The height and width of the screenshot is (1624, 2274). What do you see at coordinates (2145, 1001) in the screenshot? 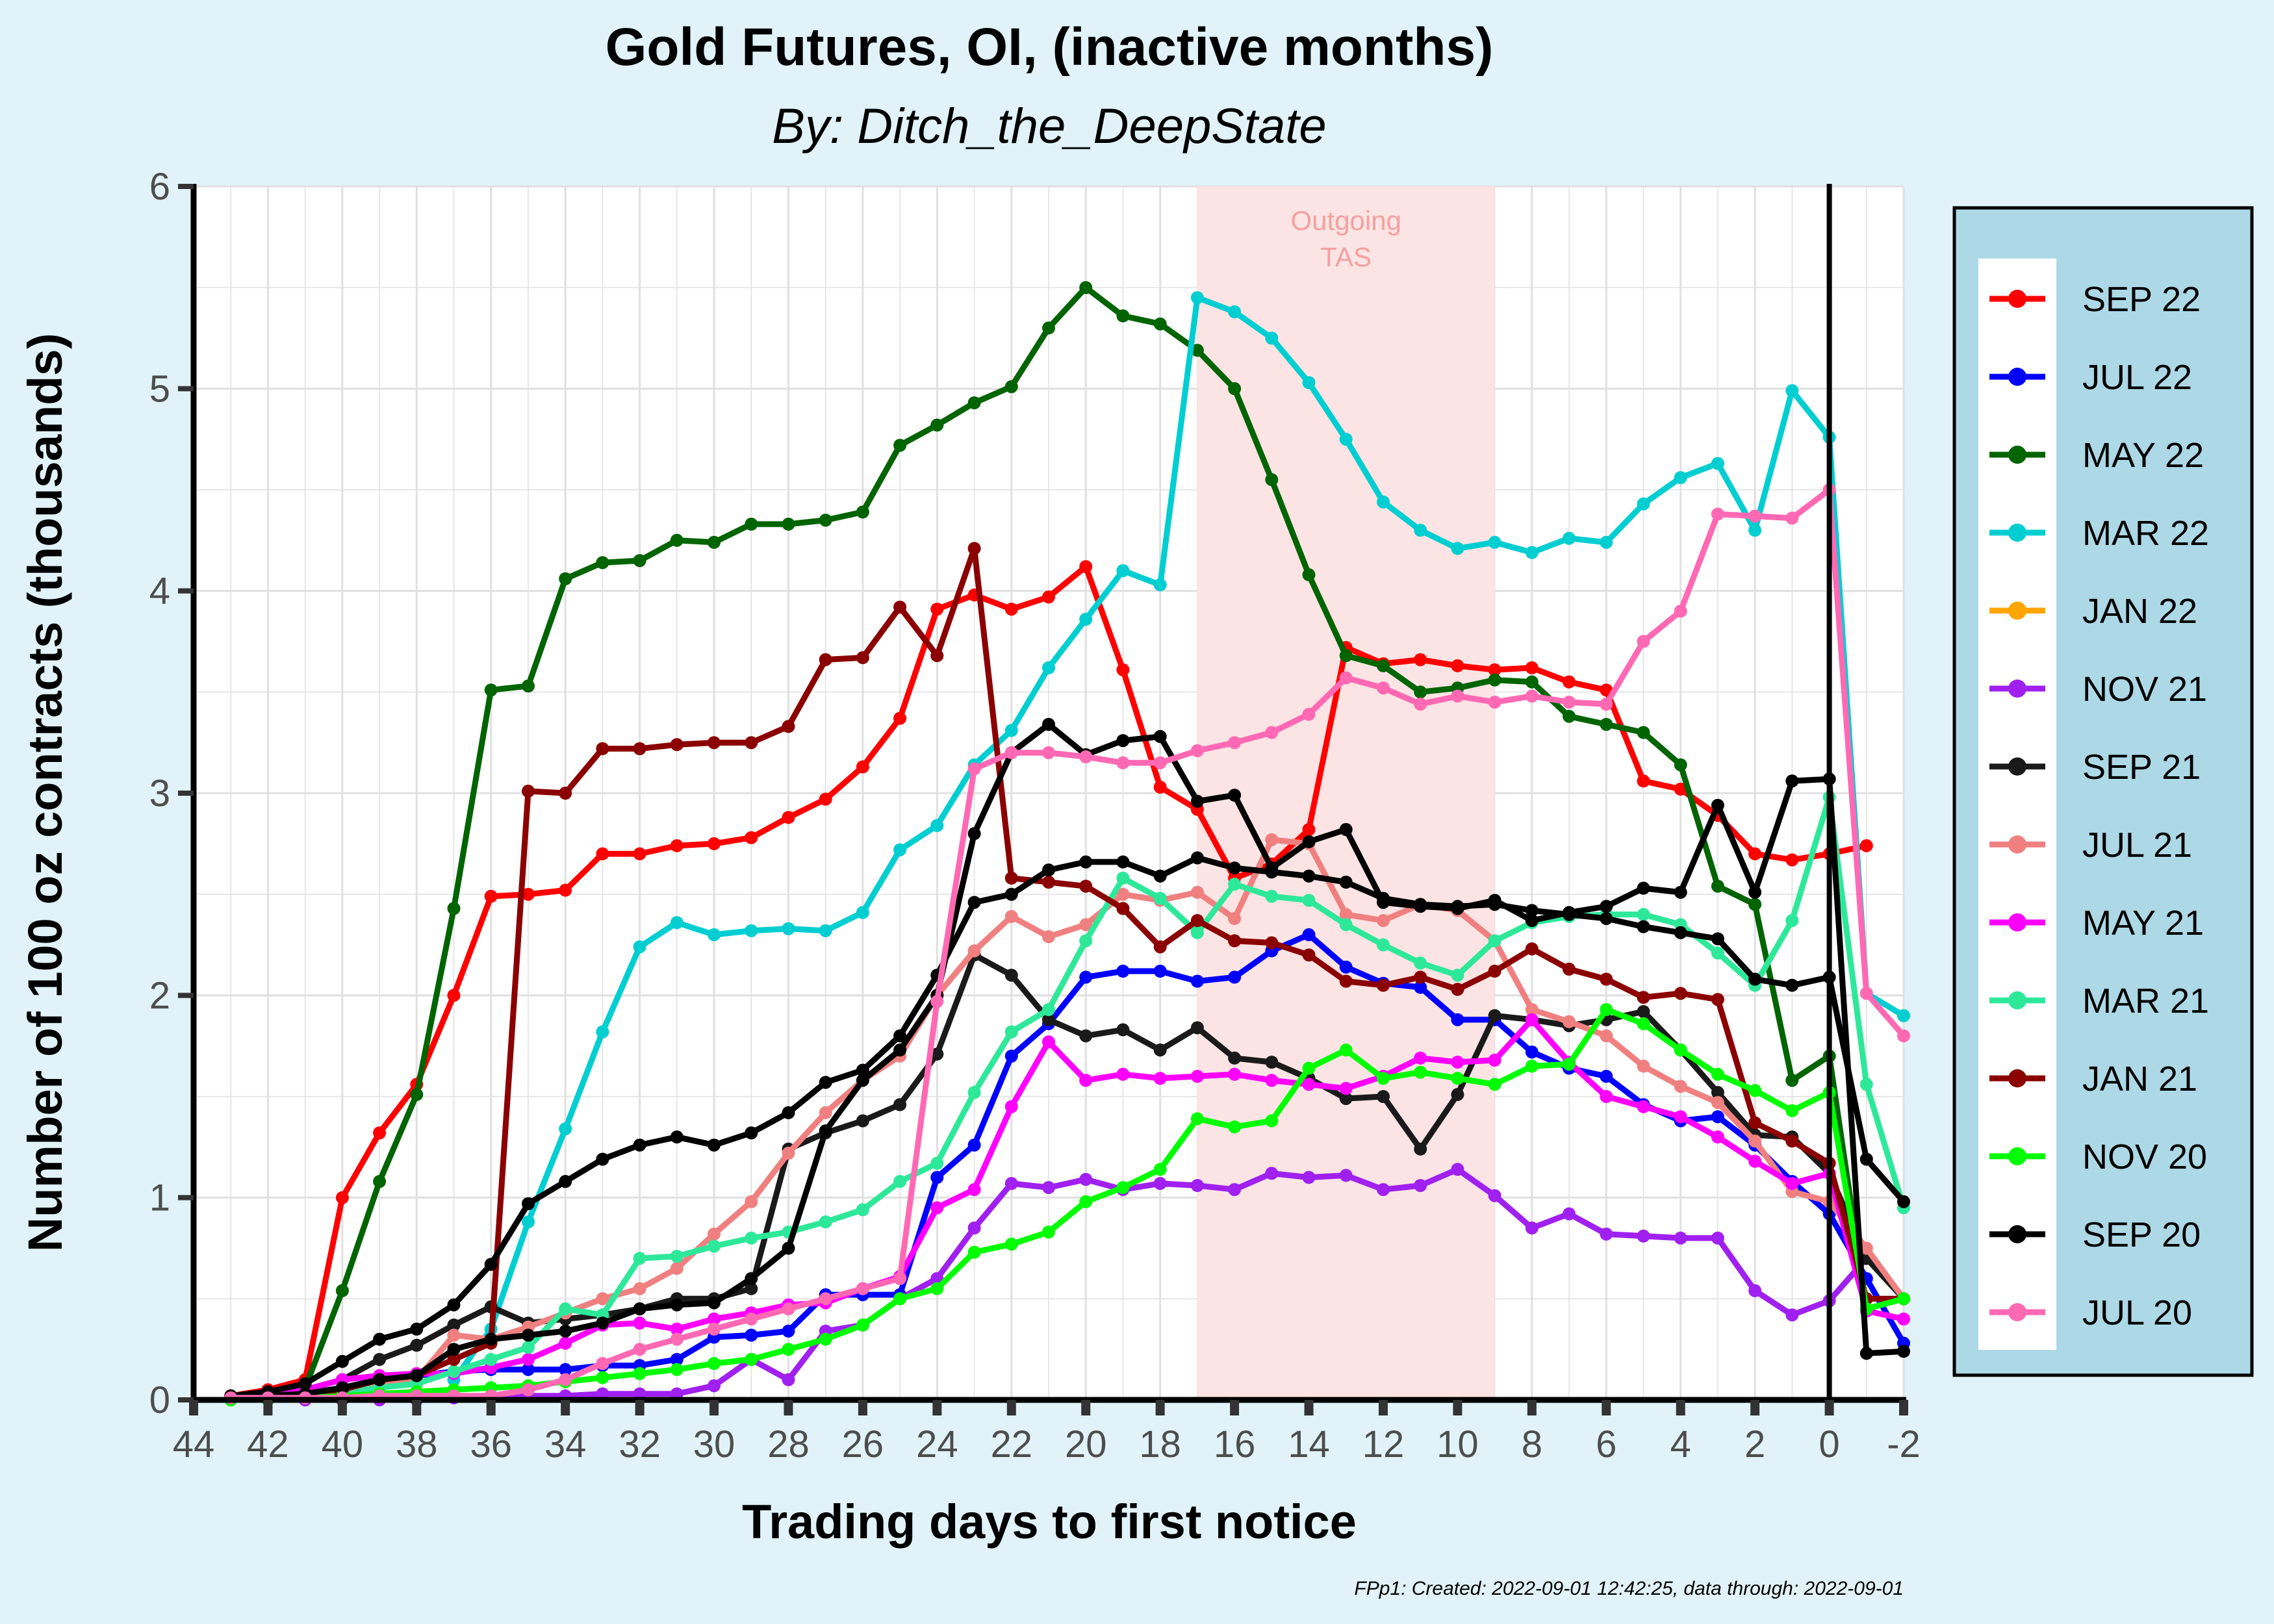
I see `legend-label: MAR 21` at bounding box center [2145, 1001].